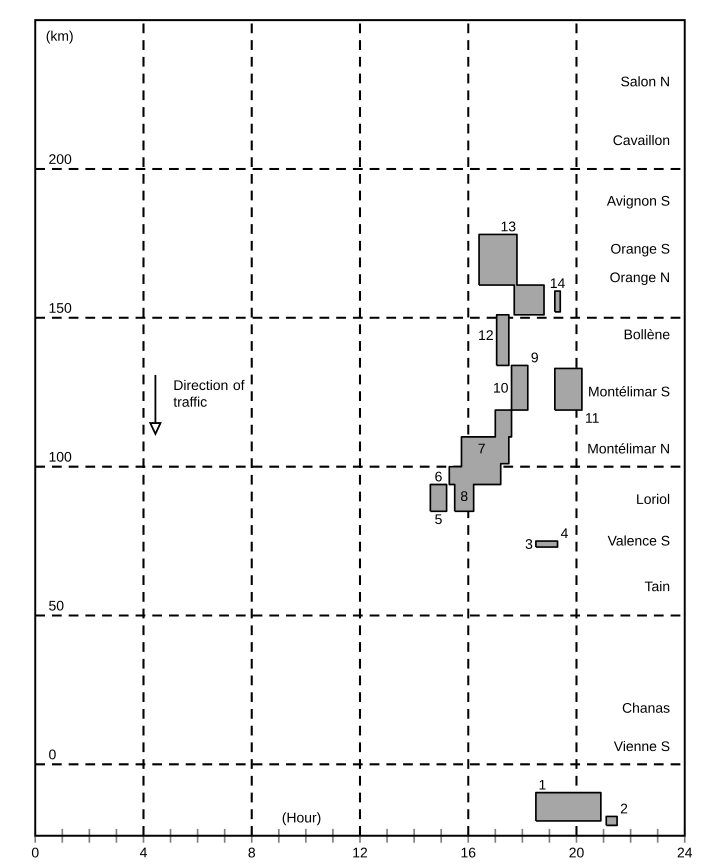  Describe the element at coordinates (642, 140) in the screenshot. I see `annotation: Cavaillon` at that location.